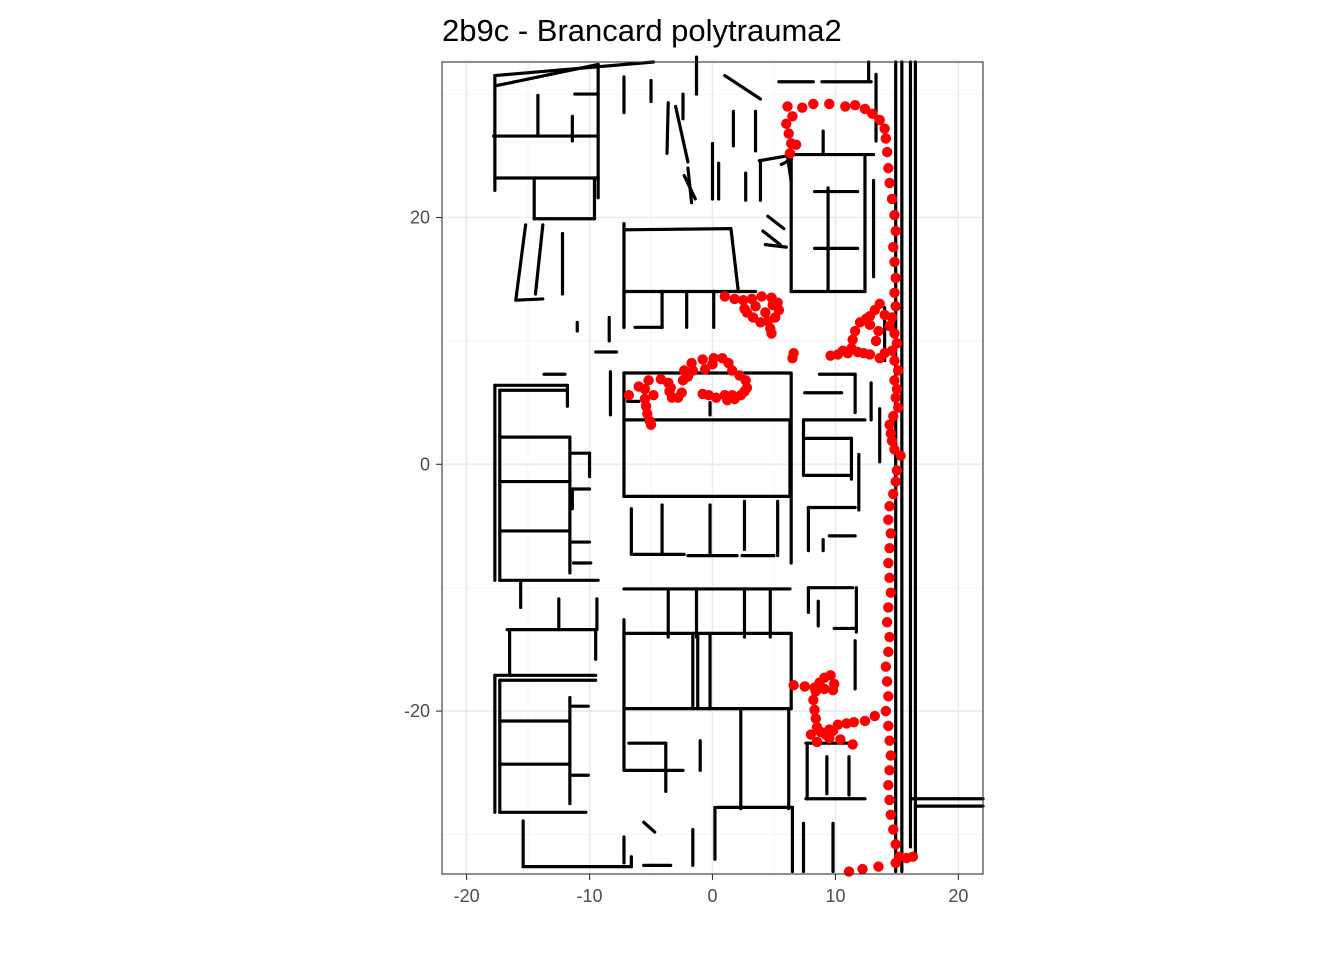 Image resolution: width=1344 pixels, height=960 pixels. Describe the element at coordinates (958, 896) in the screenshot. I see `x-tick-label: 20` at that location.